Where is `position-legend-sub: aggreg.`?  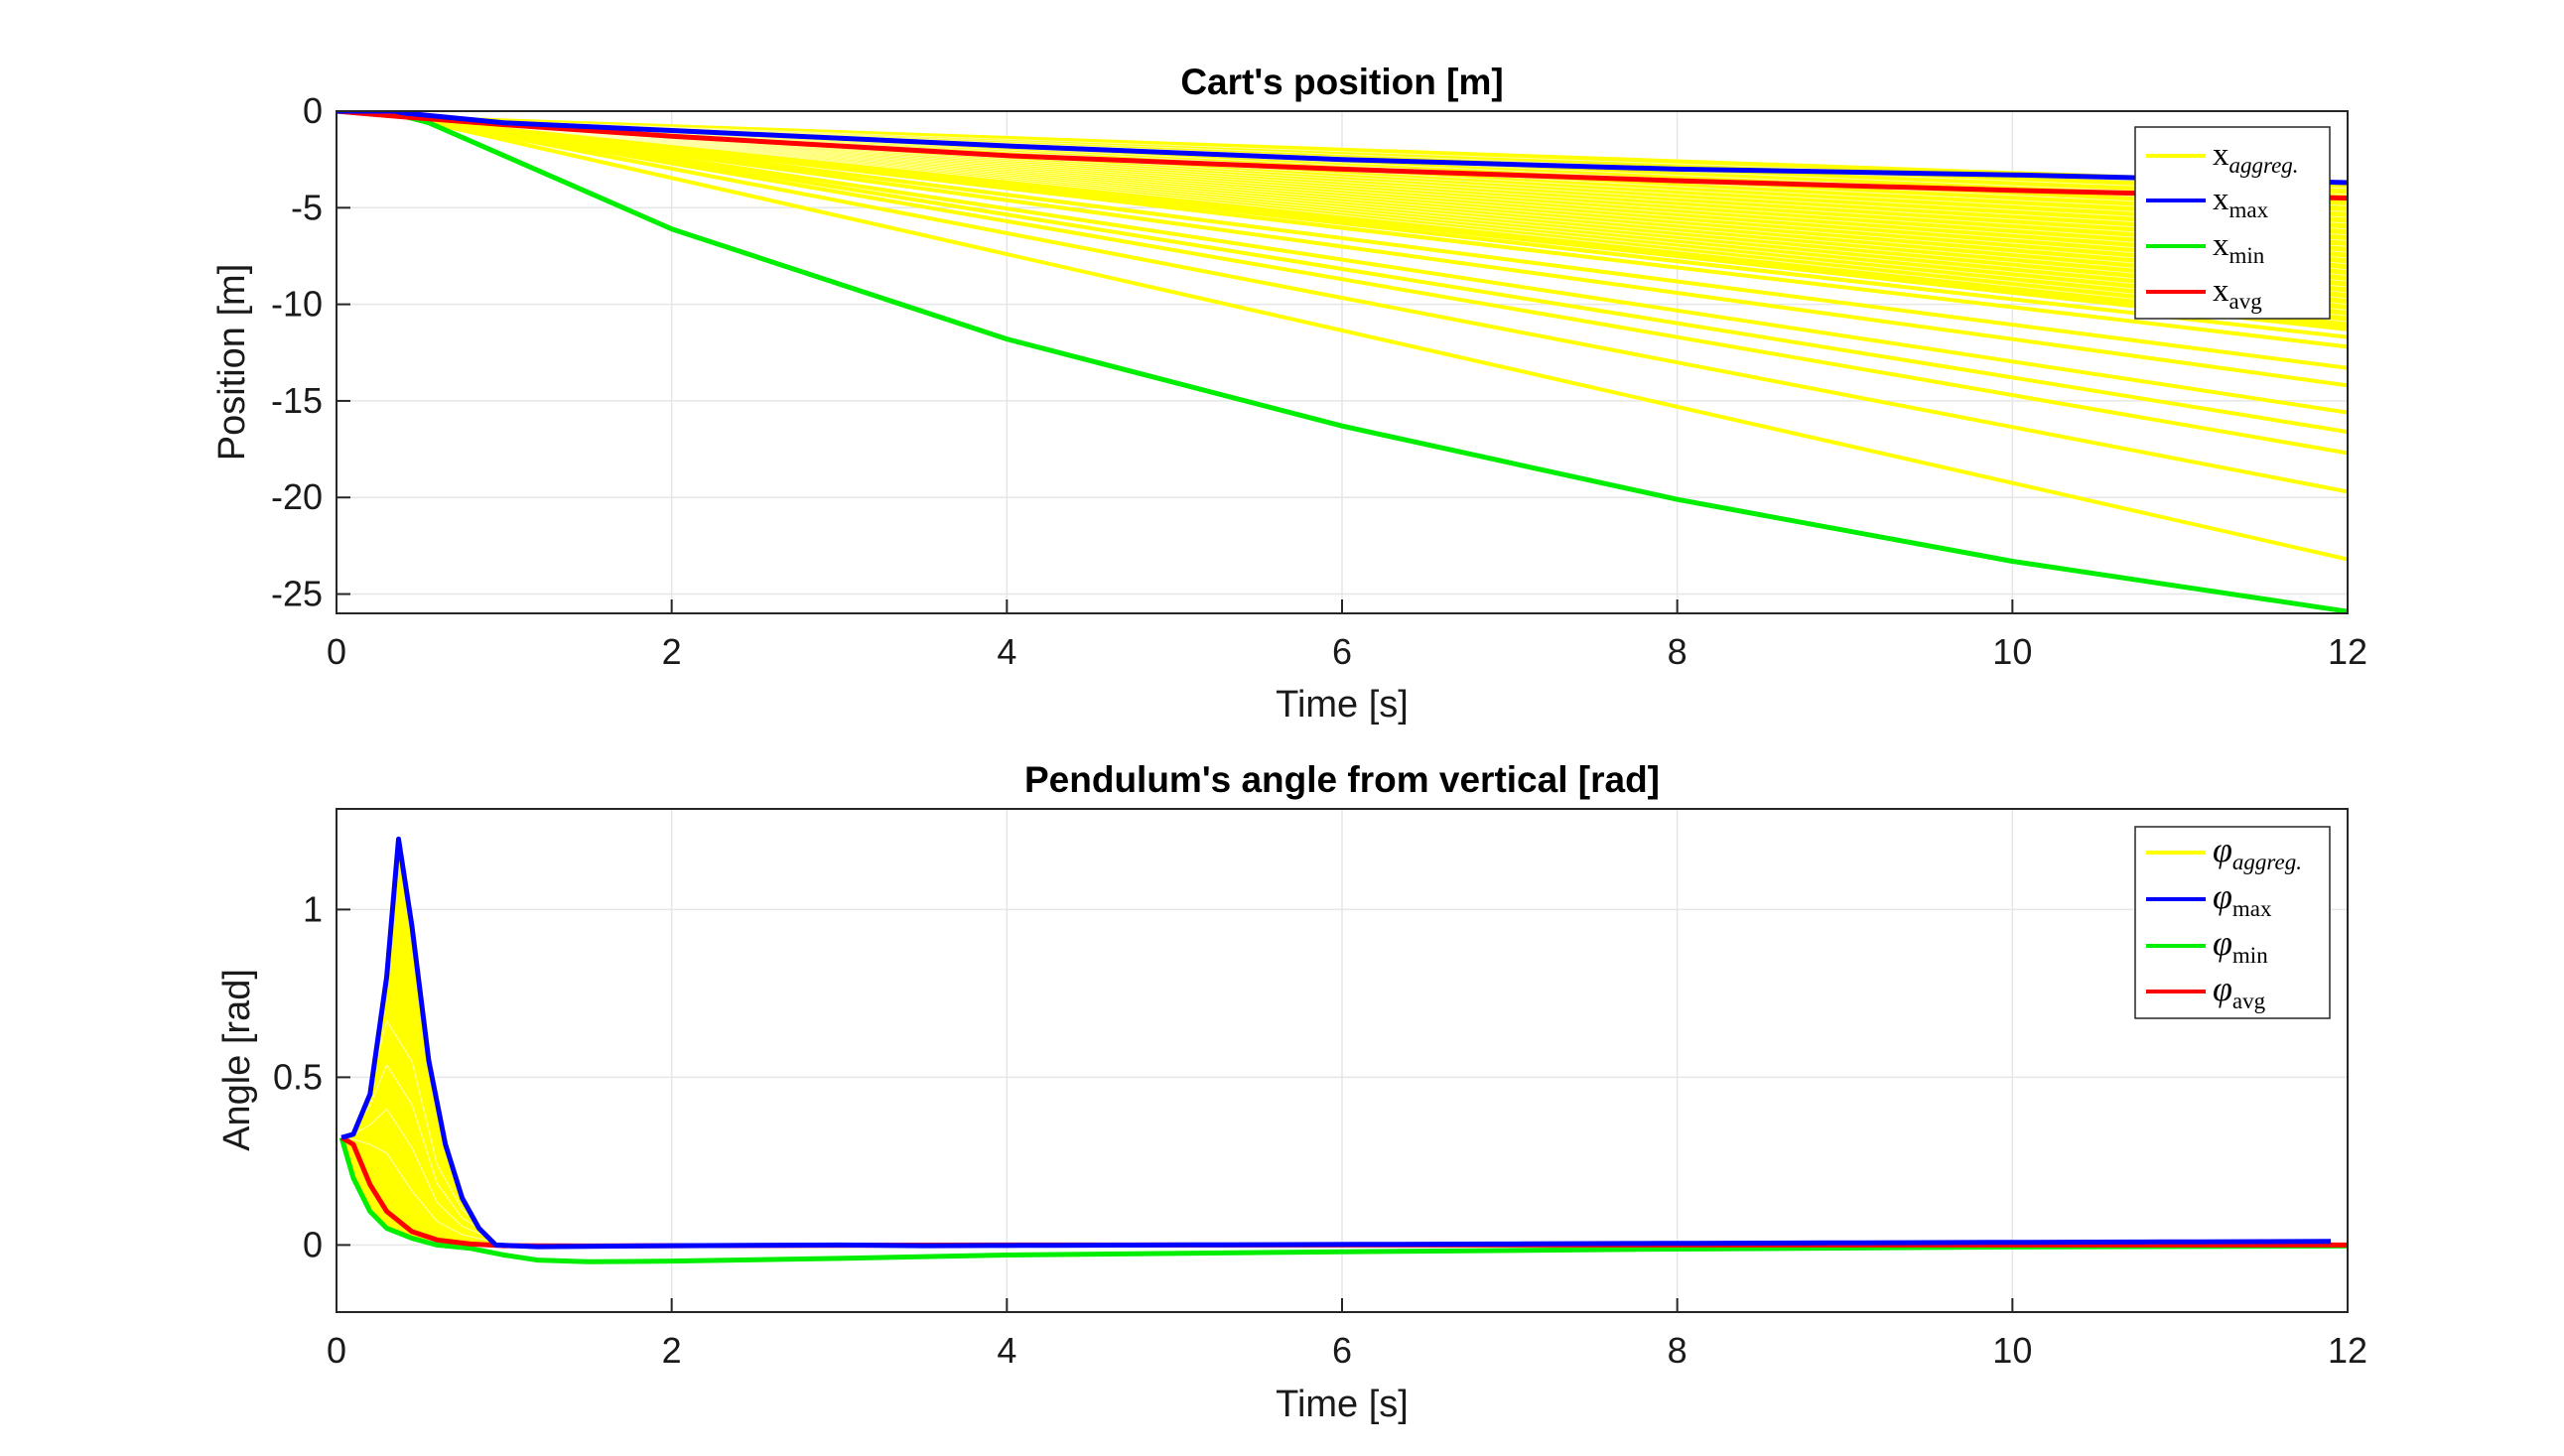
position-legend-sub: aggreg. is located at coordinates (2264, 165).